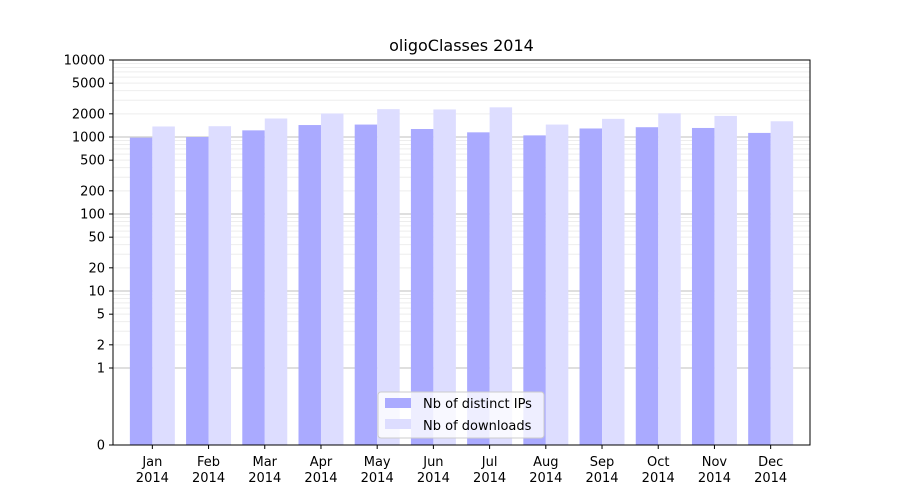  What do you see at coordinates (489, 462) in the screenshot?
I see `x-tick-label-month: Jul` at bounding box center [489, 462].